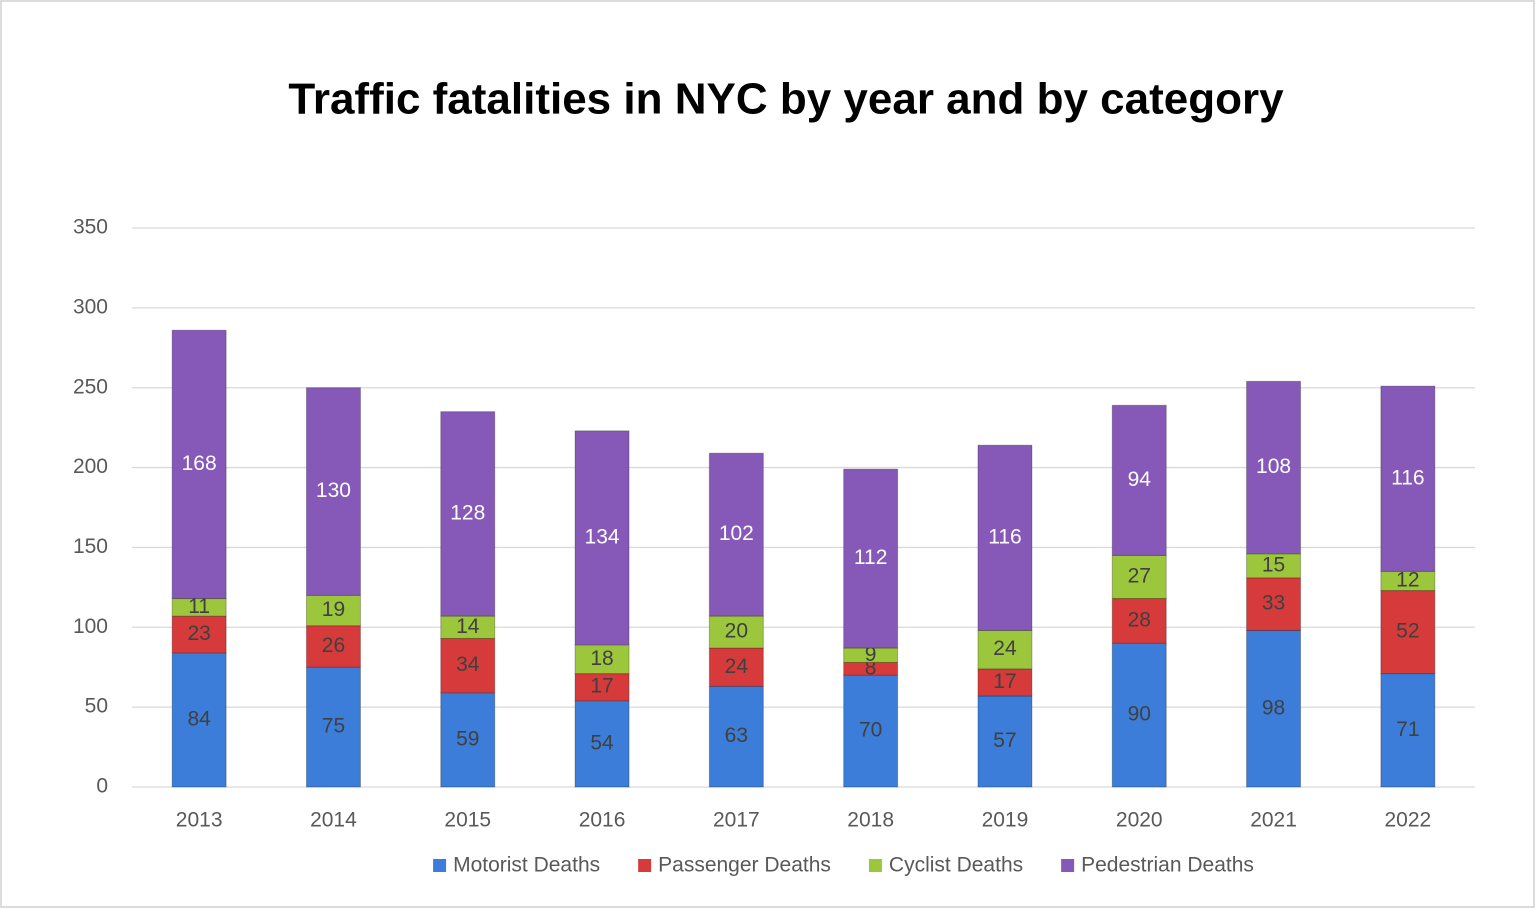  What do you see at coordinates (956, 865) in the screenshot?
I see `legend-label: Cyclist Deaths` at bounding box center [956, 865].